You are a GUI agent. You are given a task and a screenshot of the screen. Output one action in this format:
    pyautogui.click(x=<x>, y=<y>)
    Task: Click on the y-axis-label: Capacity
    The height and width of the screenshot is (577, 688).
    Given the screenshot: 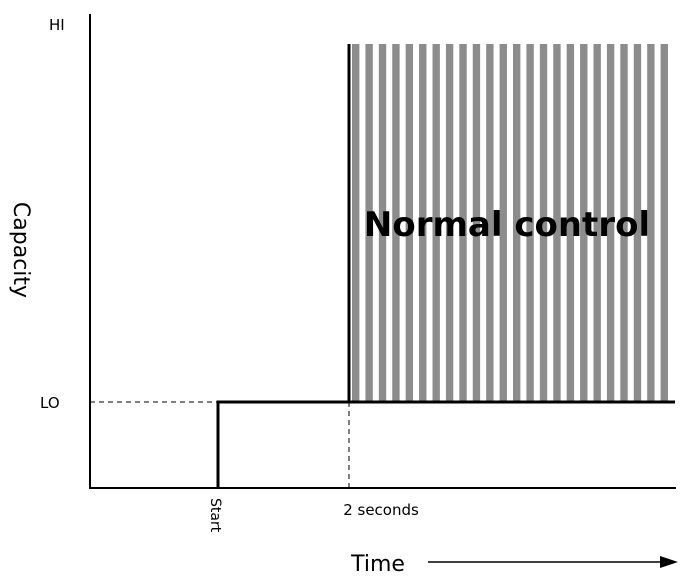 What is the action you would take?
    pyautogui.click(x=20, y=250)
    